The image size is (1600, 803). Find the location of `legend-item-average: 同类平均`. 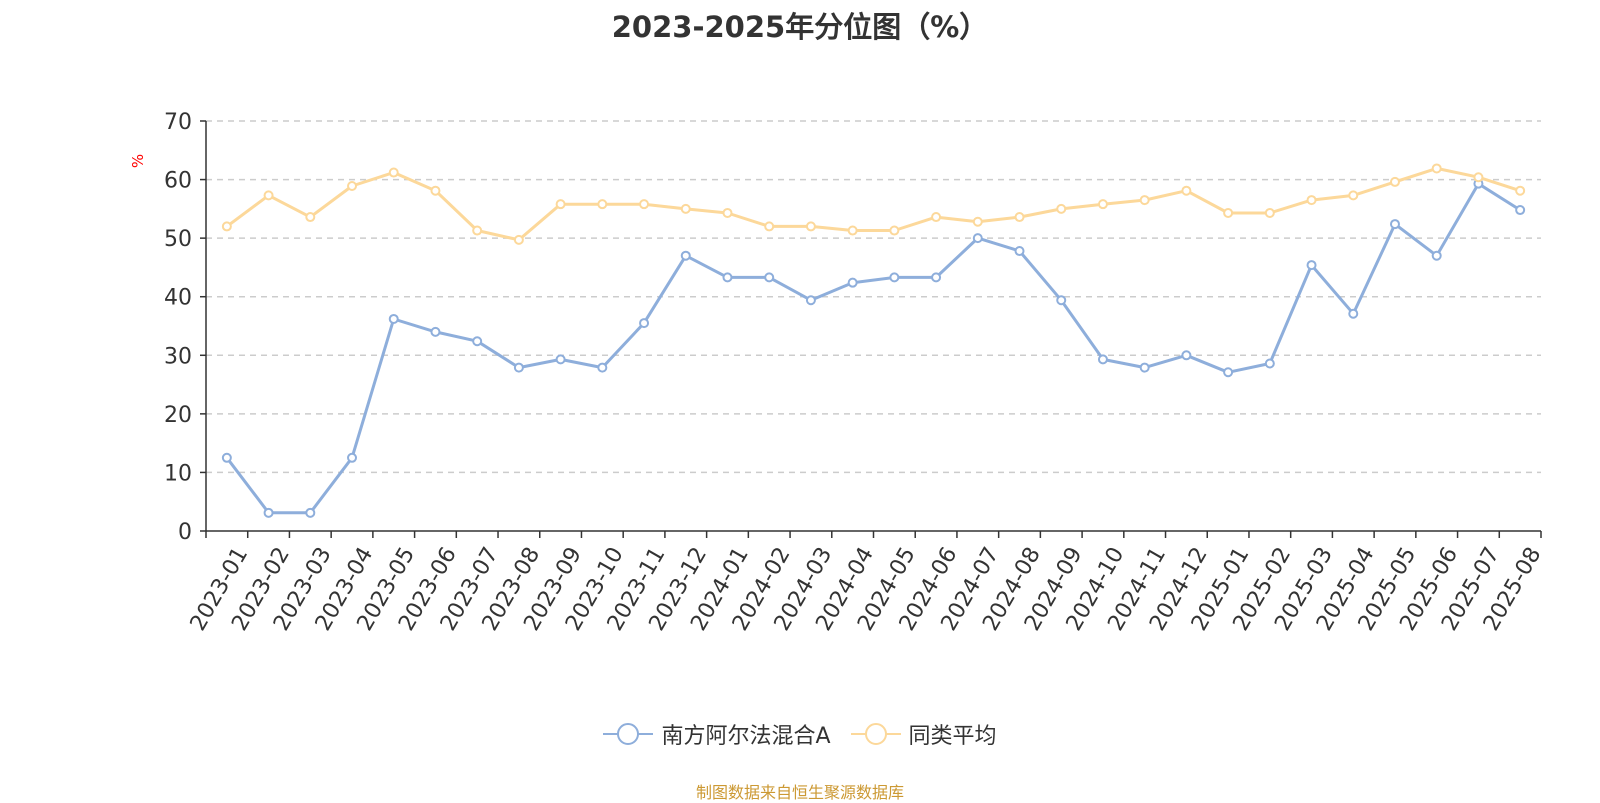

legend-item-average: 同类平均 is located at coordinates (923, 734).